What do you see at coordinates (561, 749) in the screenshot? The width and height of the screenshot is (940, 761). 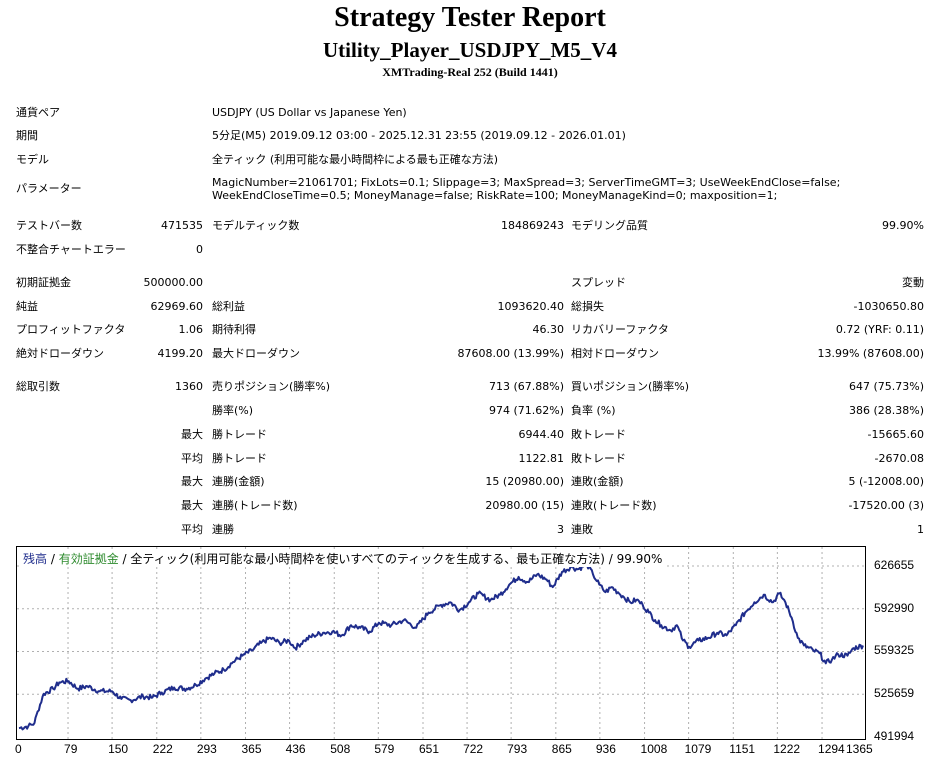 I see `x-tick-label: 865` at bounding box center [561, 749].